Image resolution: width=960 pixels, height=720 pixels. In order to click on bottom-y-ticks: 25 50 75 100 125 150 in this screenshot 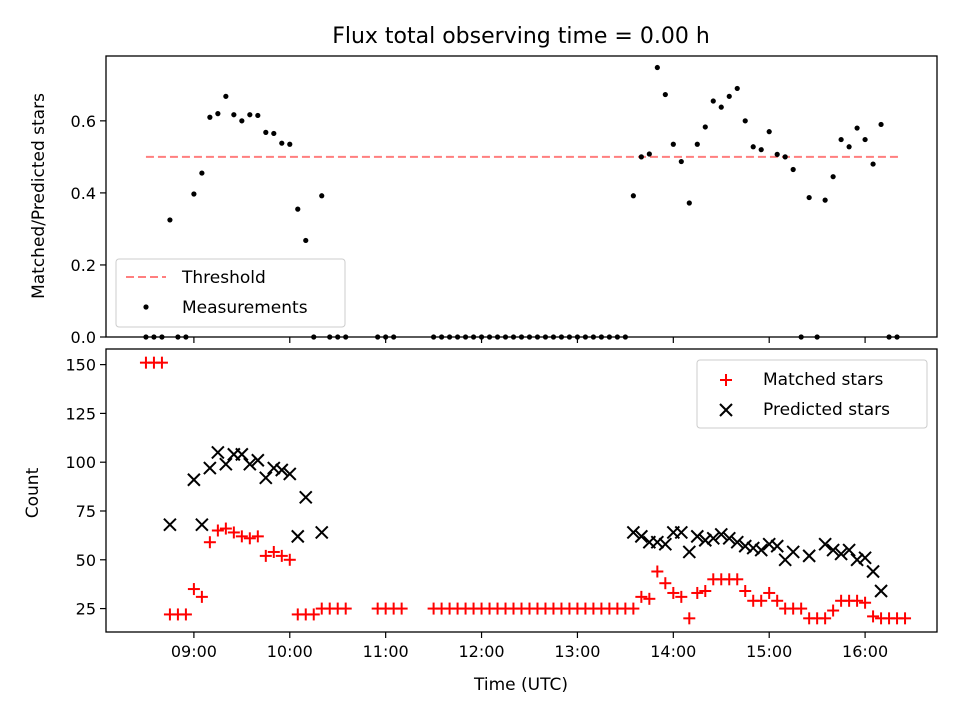, I will do `click(85, 487)`.